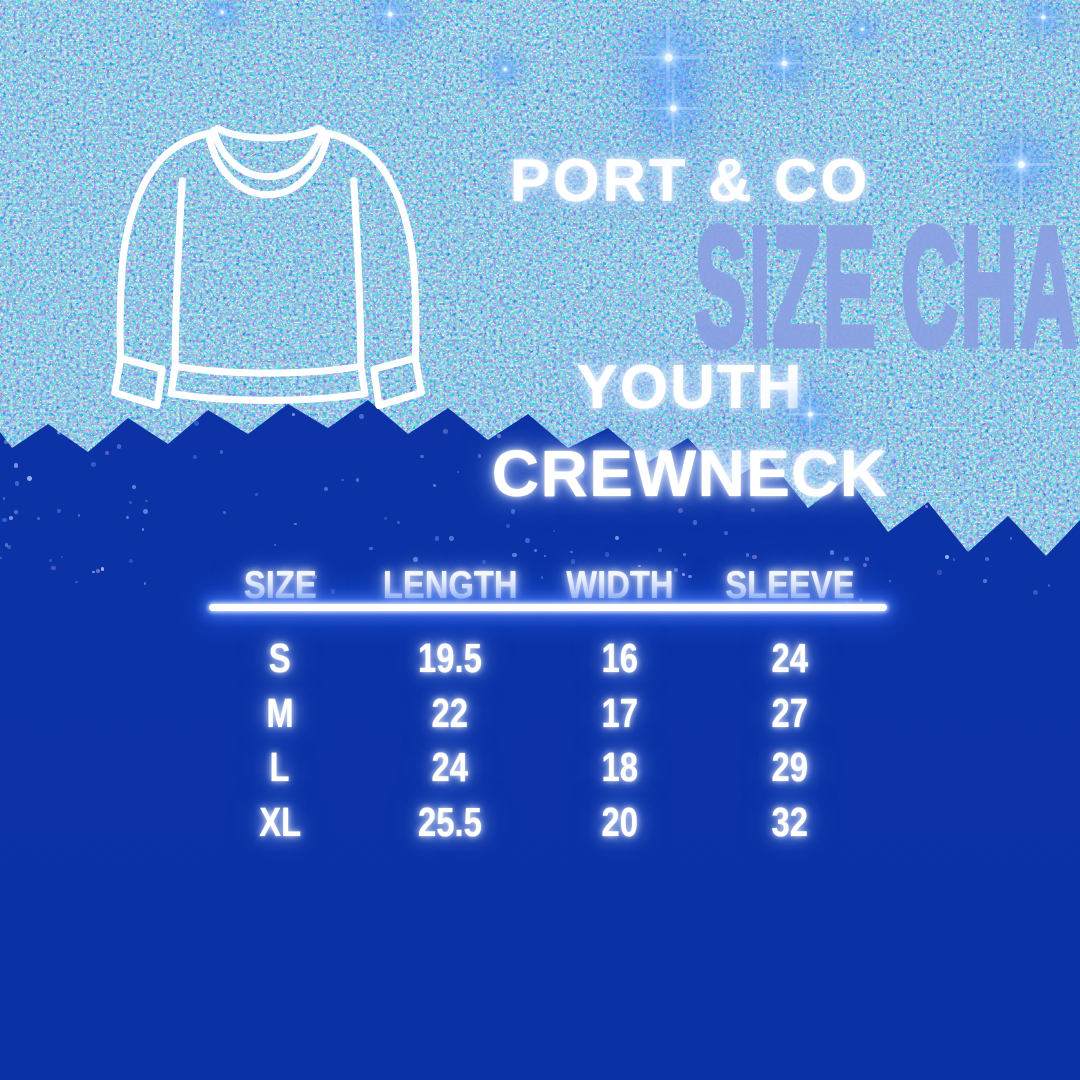 The width and height of the screenshot is (1080, 1080). What do you see at coordinates (620, 712) in the screenshot?
I see `cell-width: 17` at bounding box center [620, 712].